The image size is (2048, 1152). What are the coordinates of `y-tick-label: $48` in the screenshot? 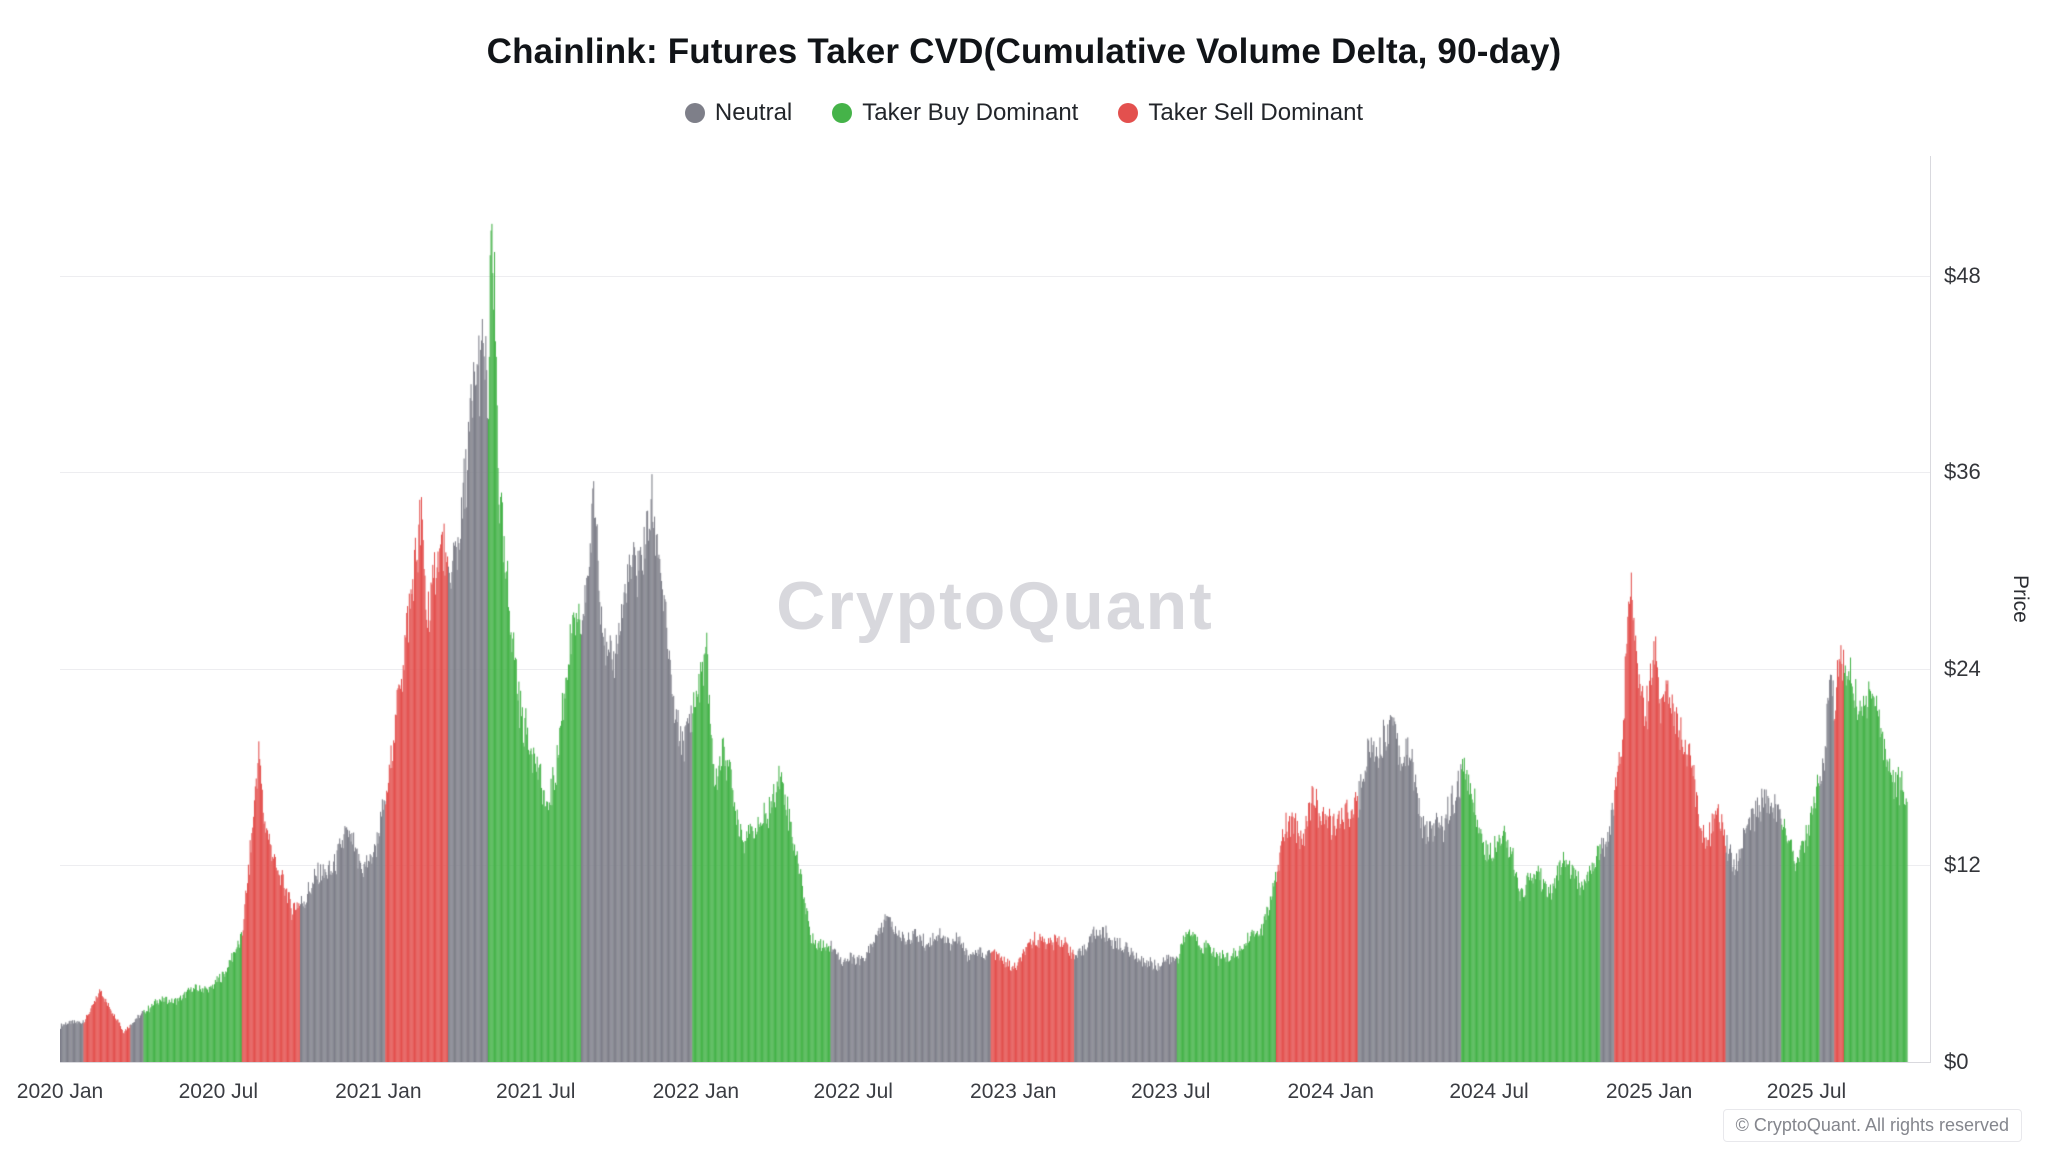 It's located at (1962, 275).